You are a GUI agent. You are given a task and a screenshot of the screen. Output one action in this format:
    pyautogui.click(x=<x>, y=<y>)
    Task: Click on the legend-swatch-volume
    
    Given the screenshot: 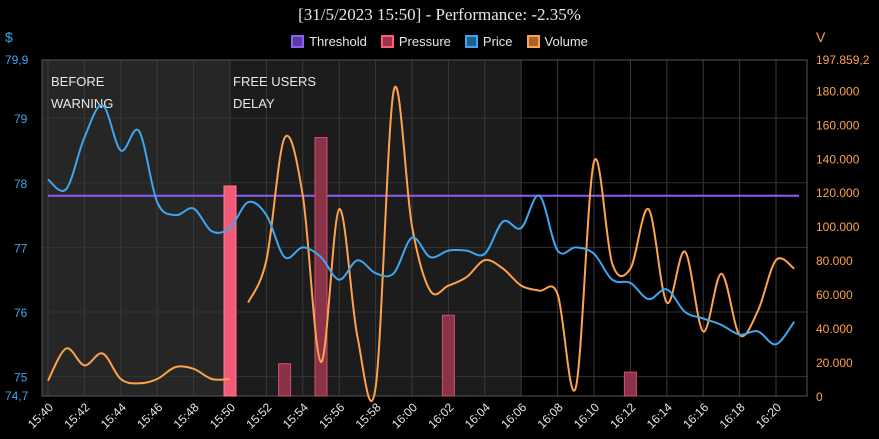 What is the action you would take?
    pyautogui.click(x=533, y=41)
    